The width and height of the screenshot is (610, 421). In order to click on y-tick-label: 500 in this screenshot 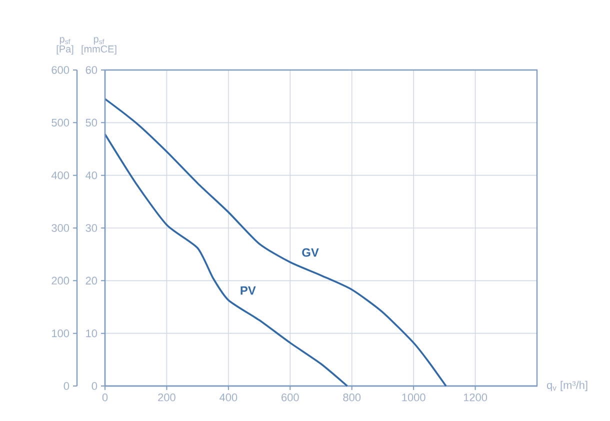, I will do `click(61, 122)`.